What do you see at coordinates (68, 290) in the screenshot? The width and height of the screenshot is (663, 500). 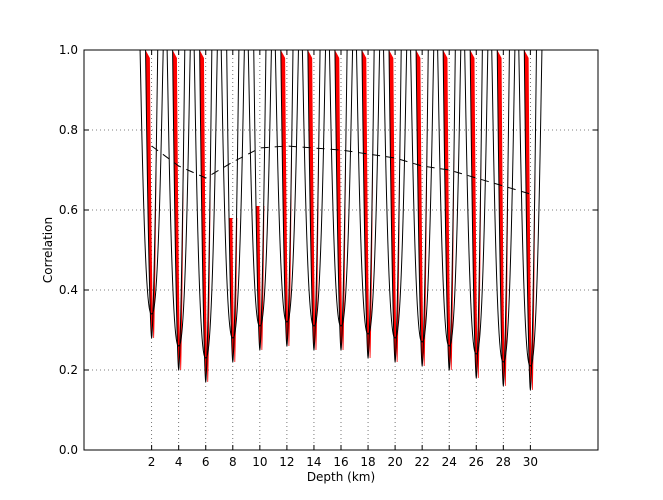 I see `y-tick-label: 0.4` at bounding box center [68, 290].